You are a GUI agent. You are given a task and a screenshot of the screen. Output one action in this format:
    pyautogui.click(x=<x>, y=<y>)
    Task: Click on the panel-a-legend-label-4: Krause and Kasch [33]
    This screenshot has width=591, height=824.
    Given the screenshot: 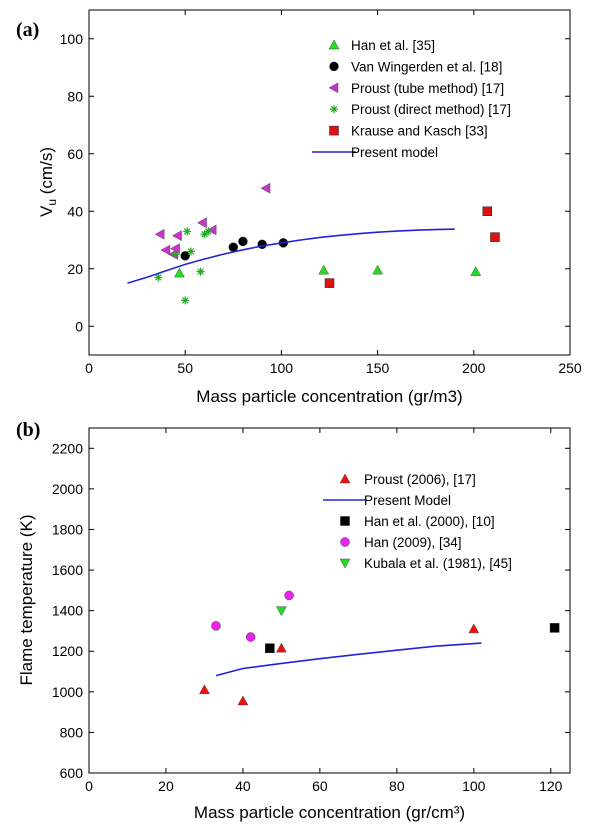 What is the action you would take?
    pyautogui.click(x=419, y=131)
    